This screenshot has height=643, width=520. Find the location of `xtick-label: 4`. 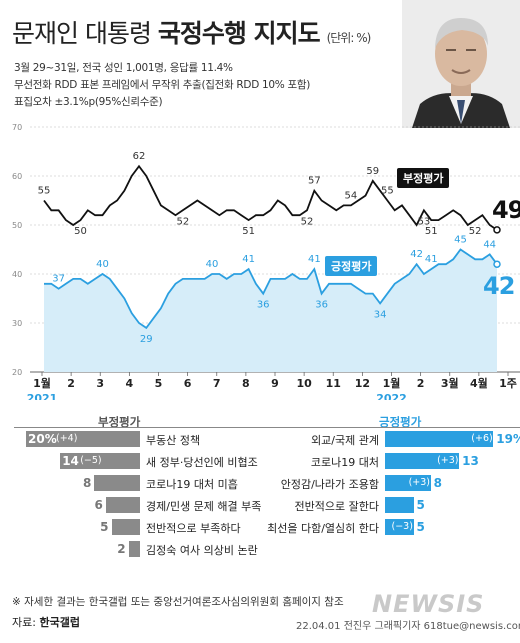

xtick-label: 4 is located at coordinates (130, 383).